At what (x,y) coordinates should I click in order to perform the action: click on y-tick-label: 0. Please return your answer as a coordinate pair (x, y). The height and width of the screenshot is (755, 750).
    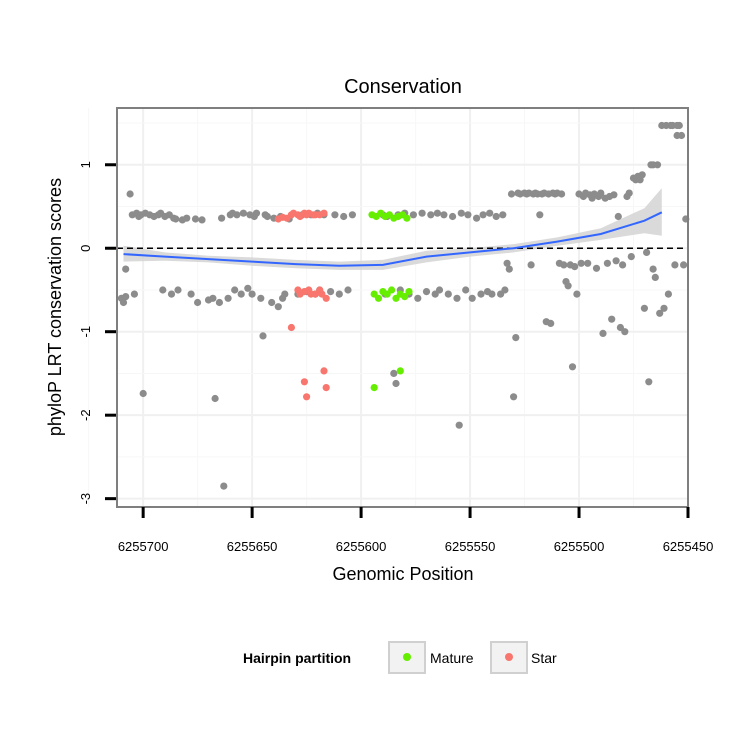
    Looking at the image, I should click on (85, 248).